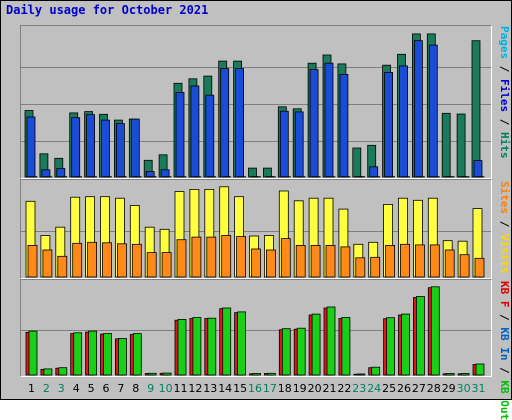 The height and width of the screenshot is (420, 512). Describe the element at coordinates (150, 388) in the screenshot. I see `day-label: 9` at that location.